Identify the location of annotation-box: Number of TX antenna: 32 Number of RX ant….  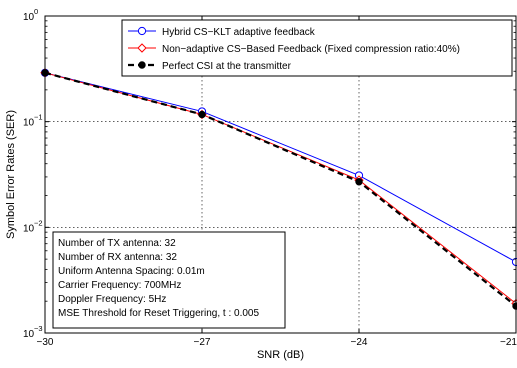
(169, 280).